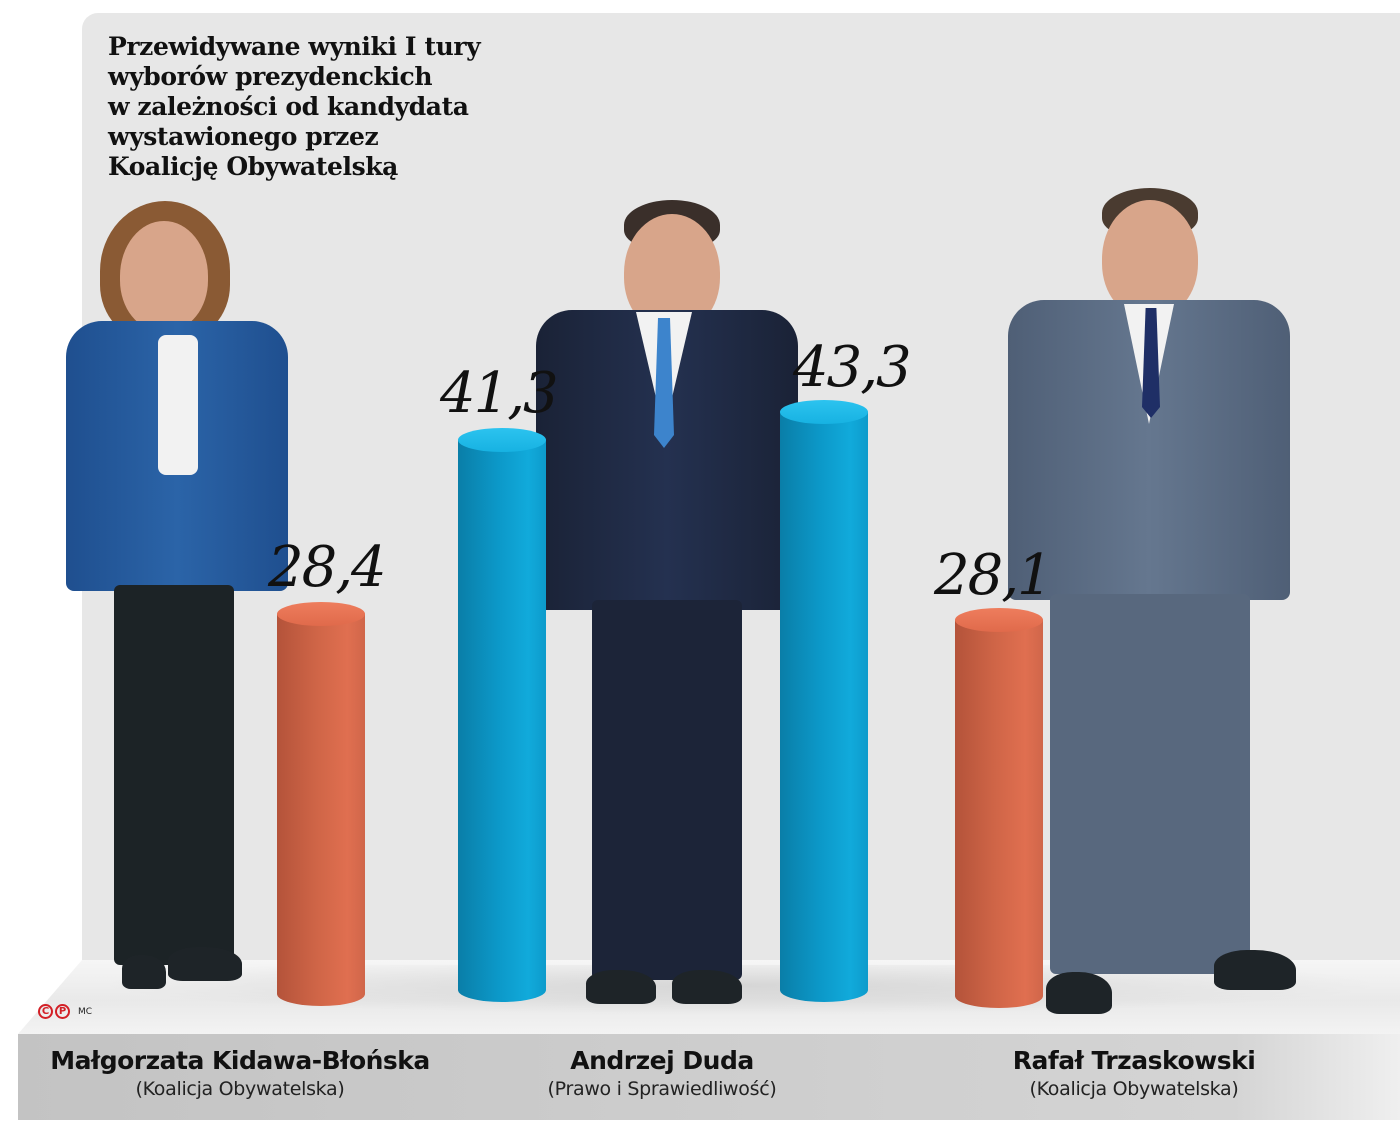 This screenshot has width=1400, height=1132. Describe the element at coordinates (294, 46) in the screenshot. I see `title-line: Przewidywane wyniki I tury` at that location.